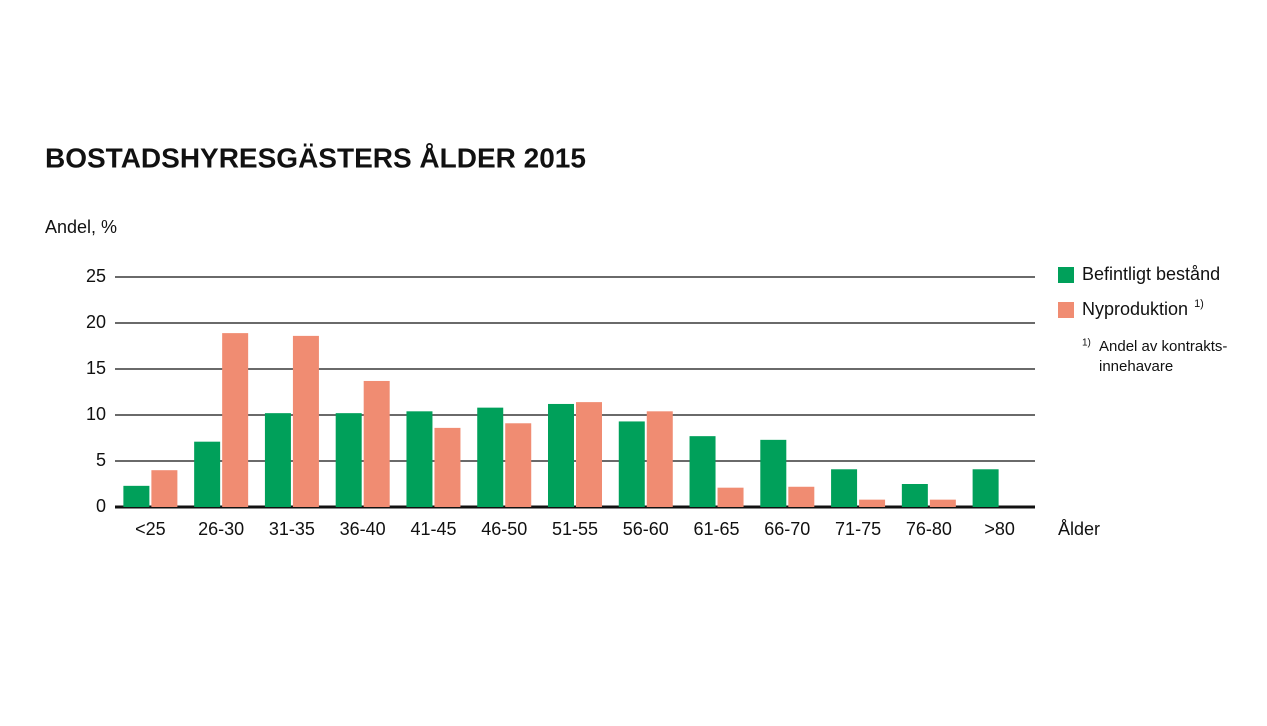  I want to click on x-tick-label: 51-55, so click(575, 529).